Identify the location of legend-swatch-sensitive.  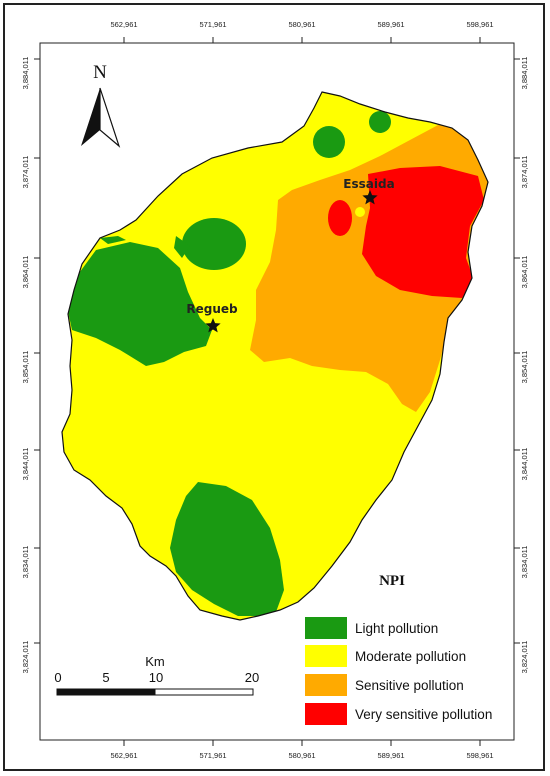
(326, 685).